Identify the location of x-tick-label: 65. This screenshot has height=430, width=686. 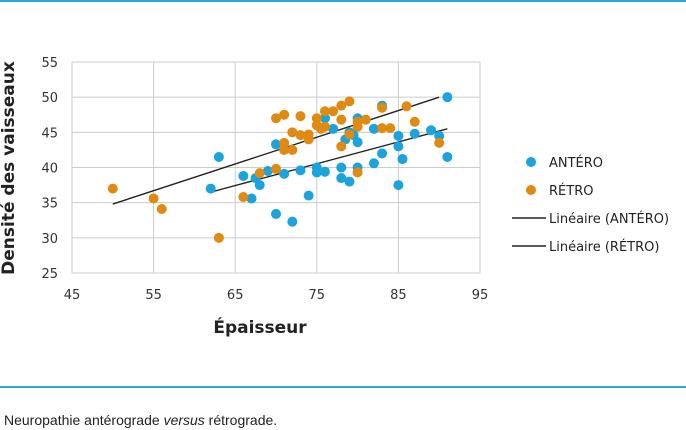
(235, 295).